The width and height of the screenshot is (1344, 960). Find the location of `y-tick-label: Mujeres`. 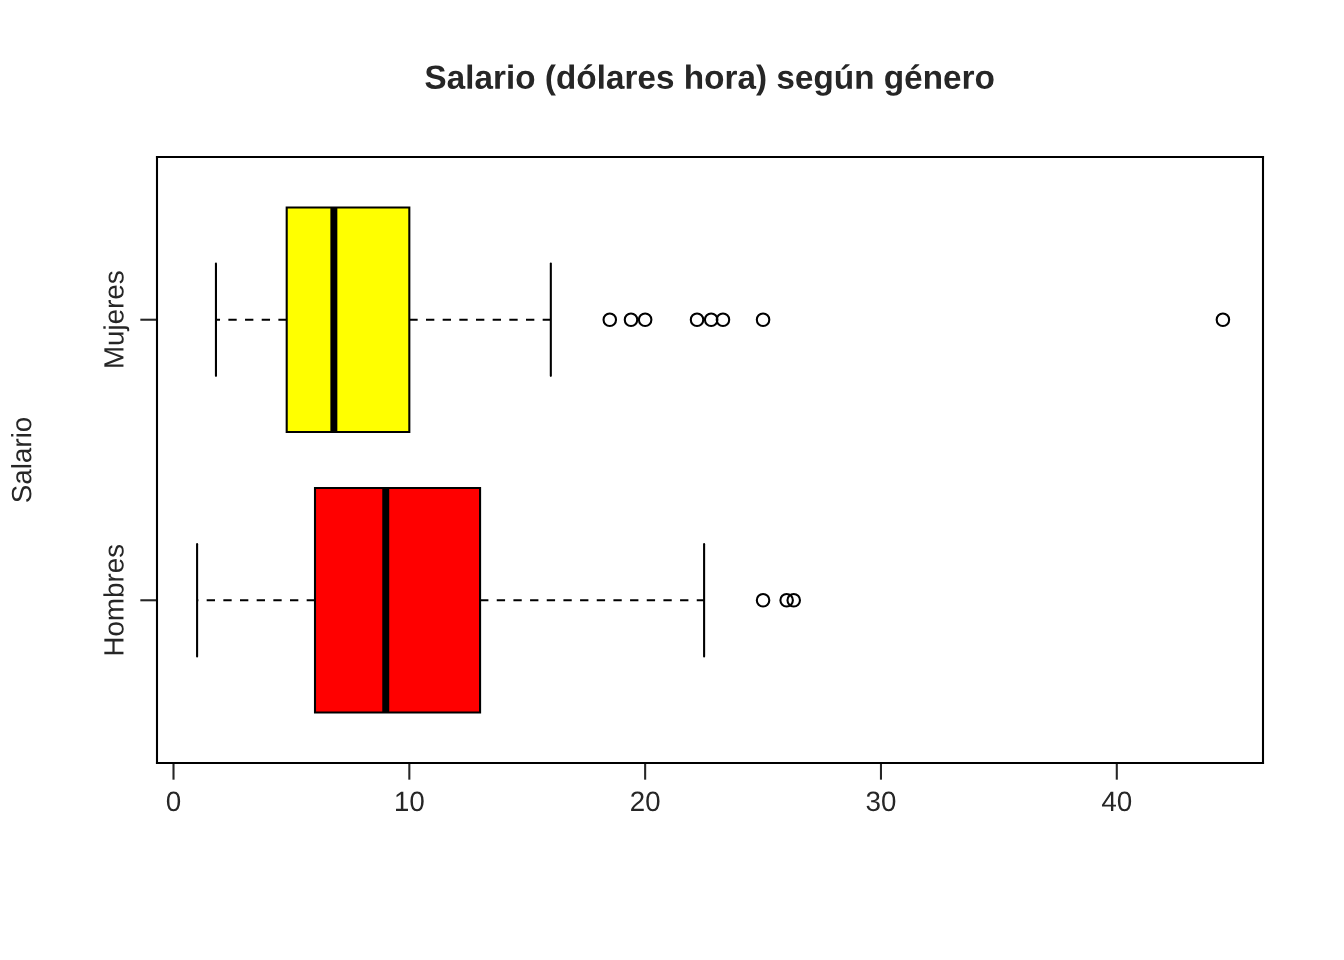

y-tick-label: Mujeres is located at coordinates (116, 319).